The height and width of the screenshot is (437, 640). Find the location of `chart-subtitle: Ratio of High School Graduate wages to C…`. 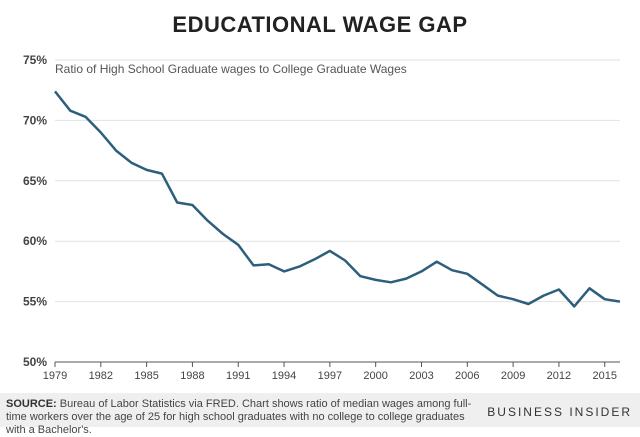

chart-subtitle: Ratio of High School Graduate wages to C… is located at coordinates (231, 69).